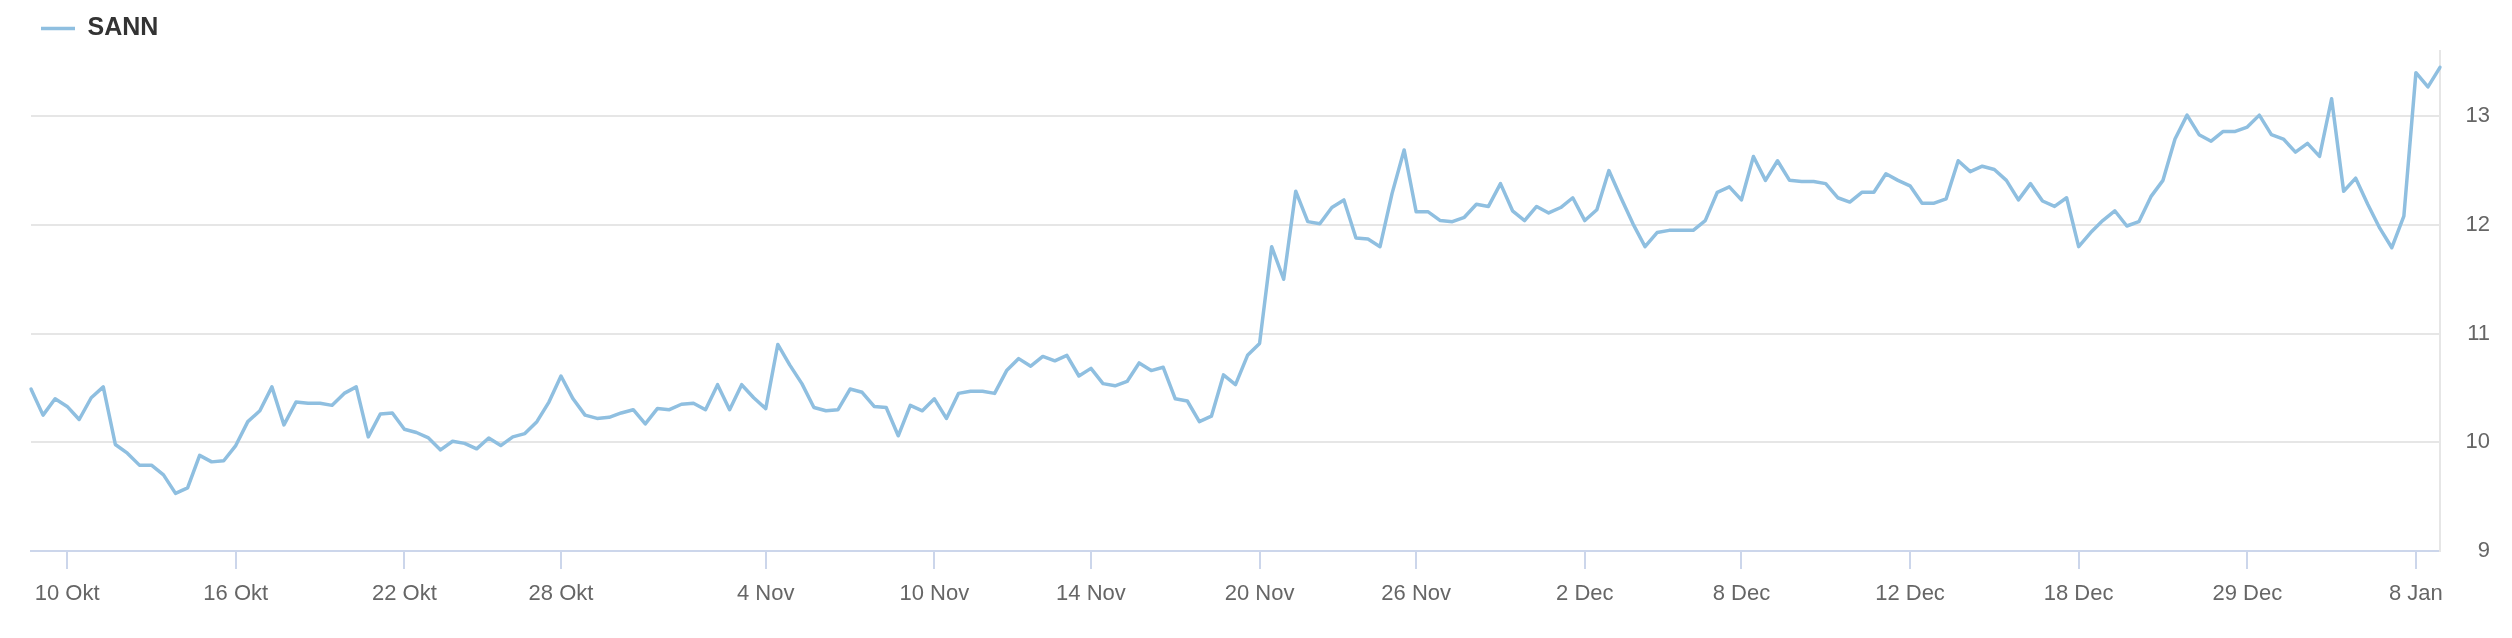  What do you see at coordinates (2477, 115) in the screenshot?
I see `y-tick-label: 13` at bounding box center [2477, 115].